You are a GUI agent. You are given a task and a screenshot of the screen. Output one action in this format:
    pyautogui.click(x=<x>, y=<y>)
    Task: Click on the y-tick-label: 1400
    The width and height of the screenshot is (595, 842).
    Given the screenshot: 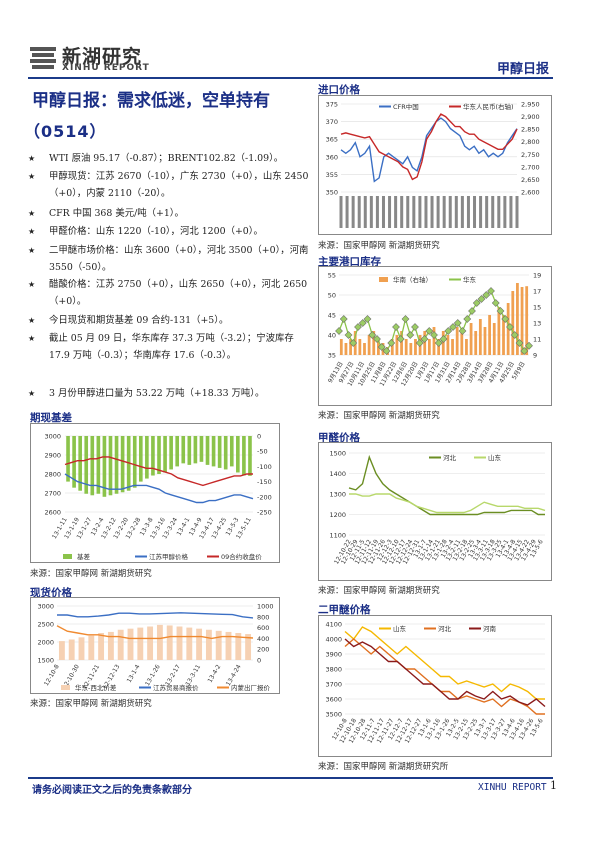 What is the action you would take?
    pyautogui.click(x=337, y=474)
    